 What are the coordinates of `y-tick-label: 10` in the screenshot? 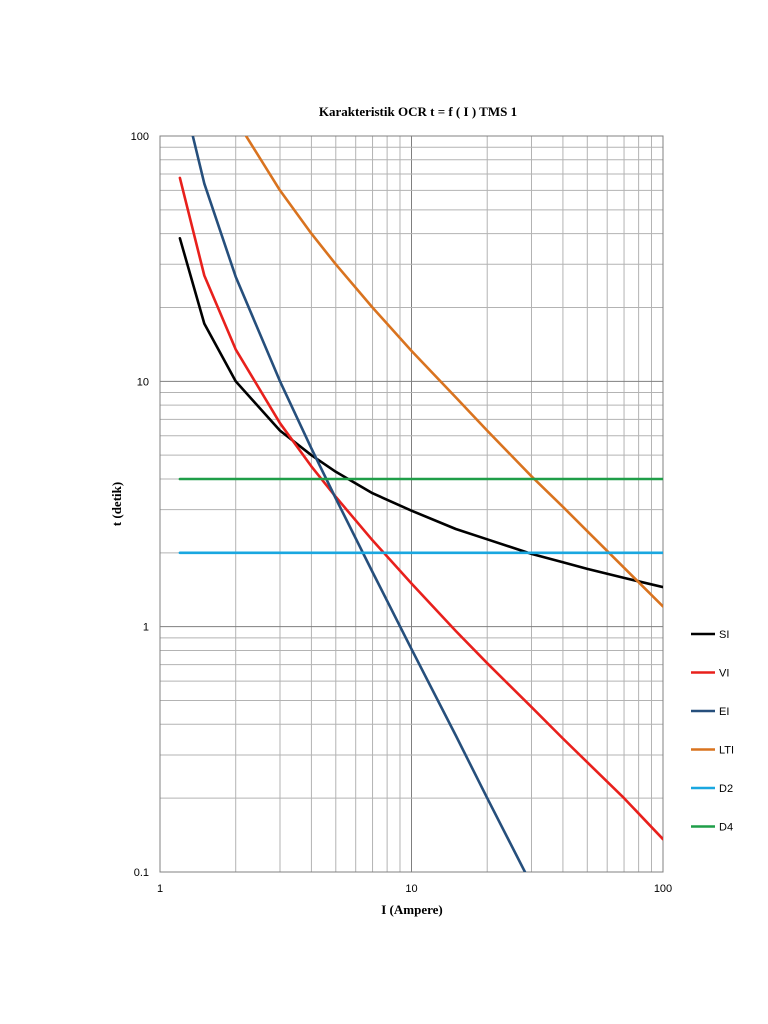 It's located at (143, 382).